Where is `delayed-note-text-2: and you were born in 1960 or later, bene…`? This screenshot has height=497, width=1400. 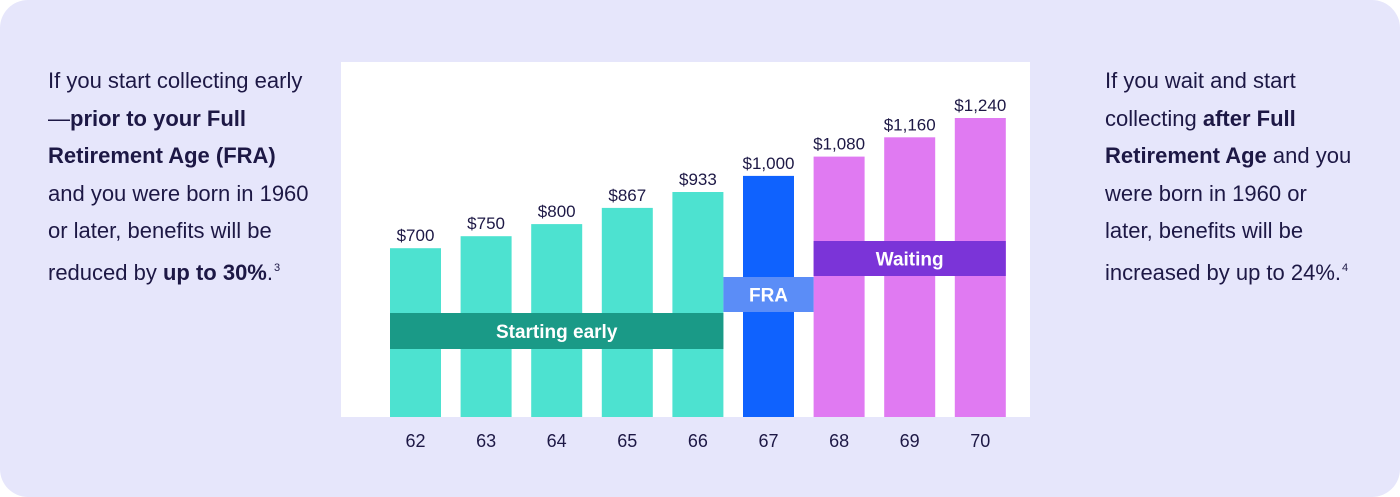
delayed-note-text-2: and you were born in 1960 or later, bene… is located at coordinates (1228, 214).